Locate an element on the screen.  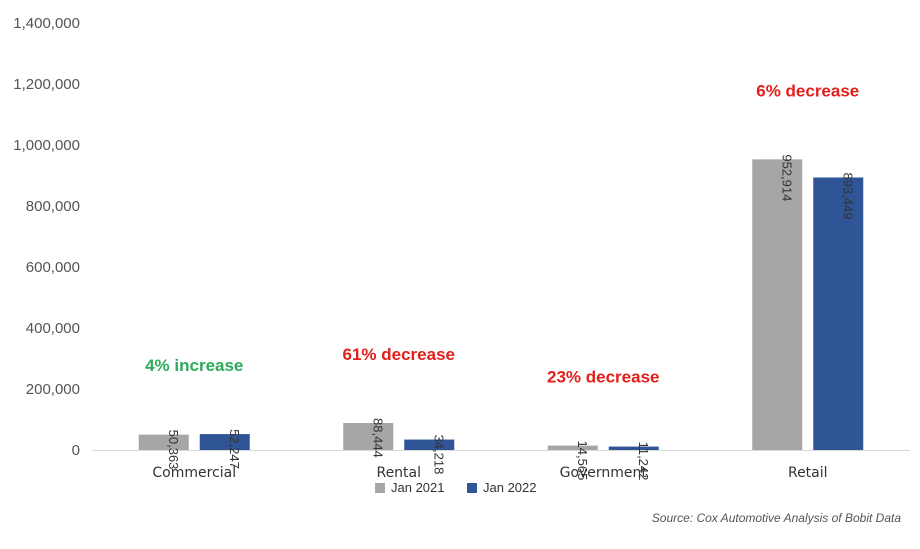
data-label: 14,565 is located at coordinates (582, 461).